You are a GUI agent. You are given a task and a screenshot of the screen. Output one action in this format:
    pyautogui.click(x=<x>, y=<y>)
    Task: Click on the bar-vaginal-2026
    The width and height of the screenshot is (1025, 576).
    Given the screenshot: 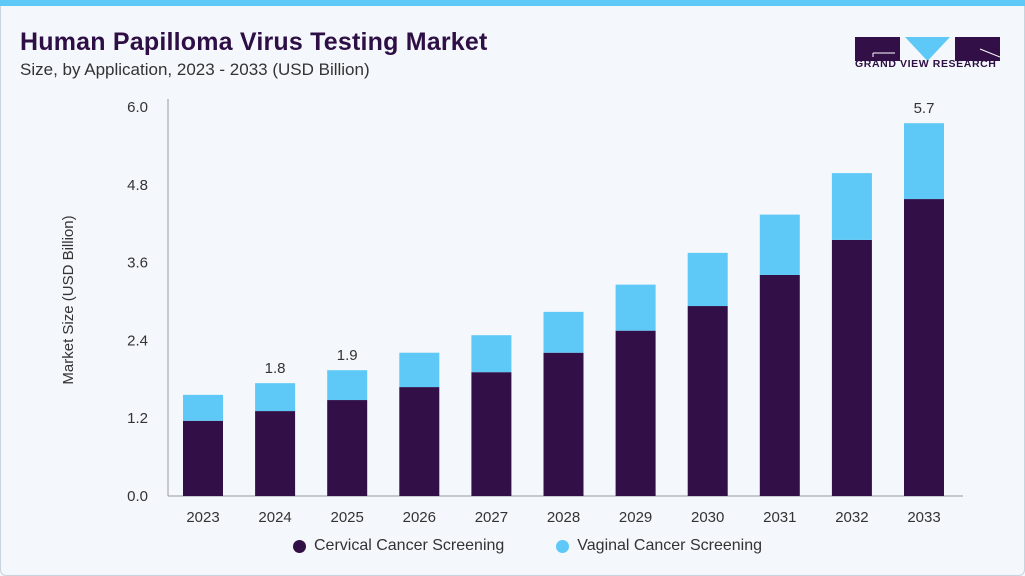 What is the action you would take?
    pyautogui.click(x=419, y=370)
    